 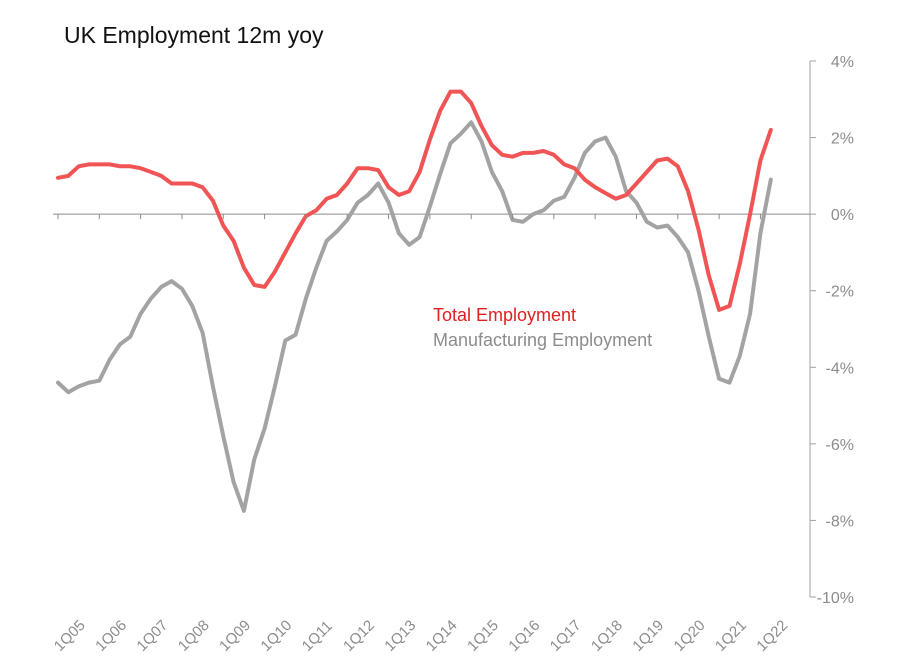 I want to click on y-tick-label: -6%, so click(x=840, y=445).